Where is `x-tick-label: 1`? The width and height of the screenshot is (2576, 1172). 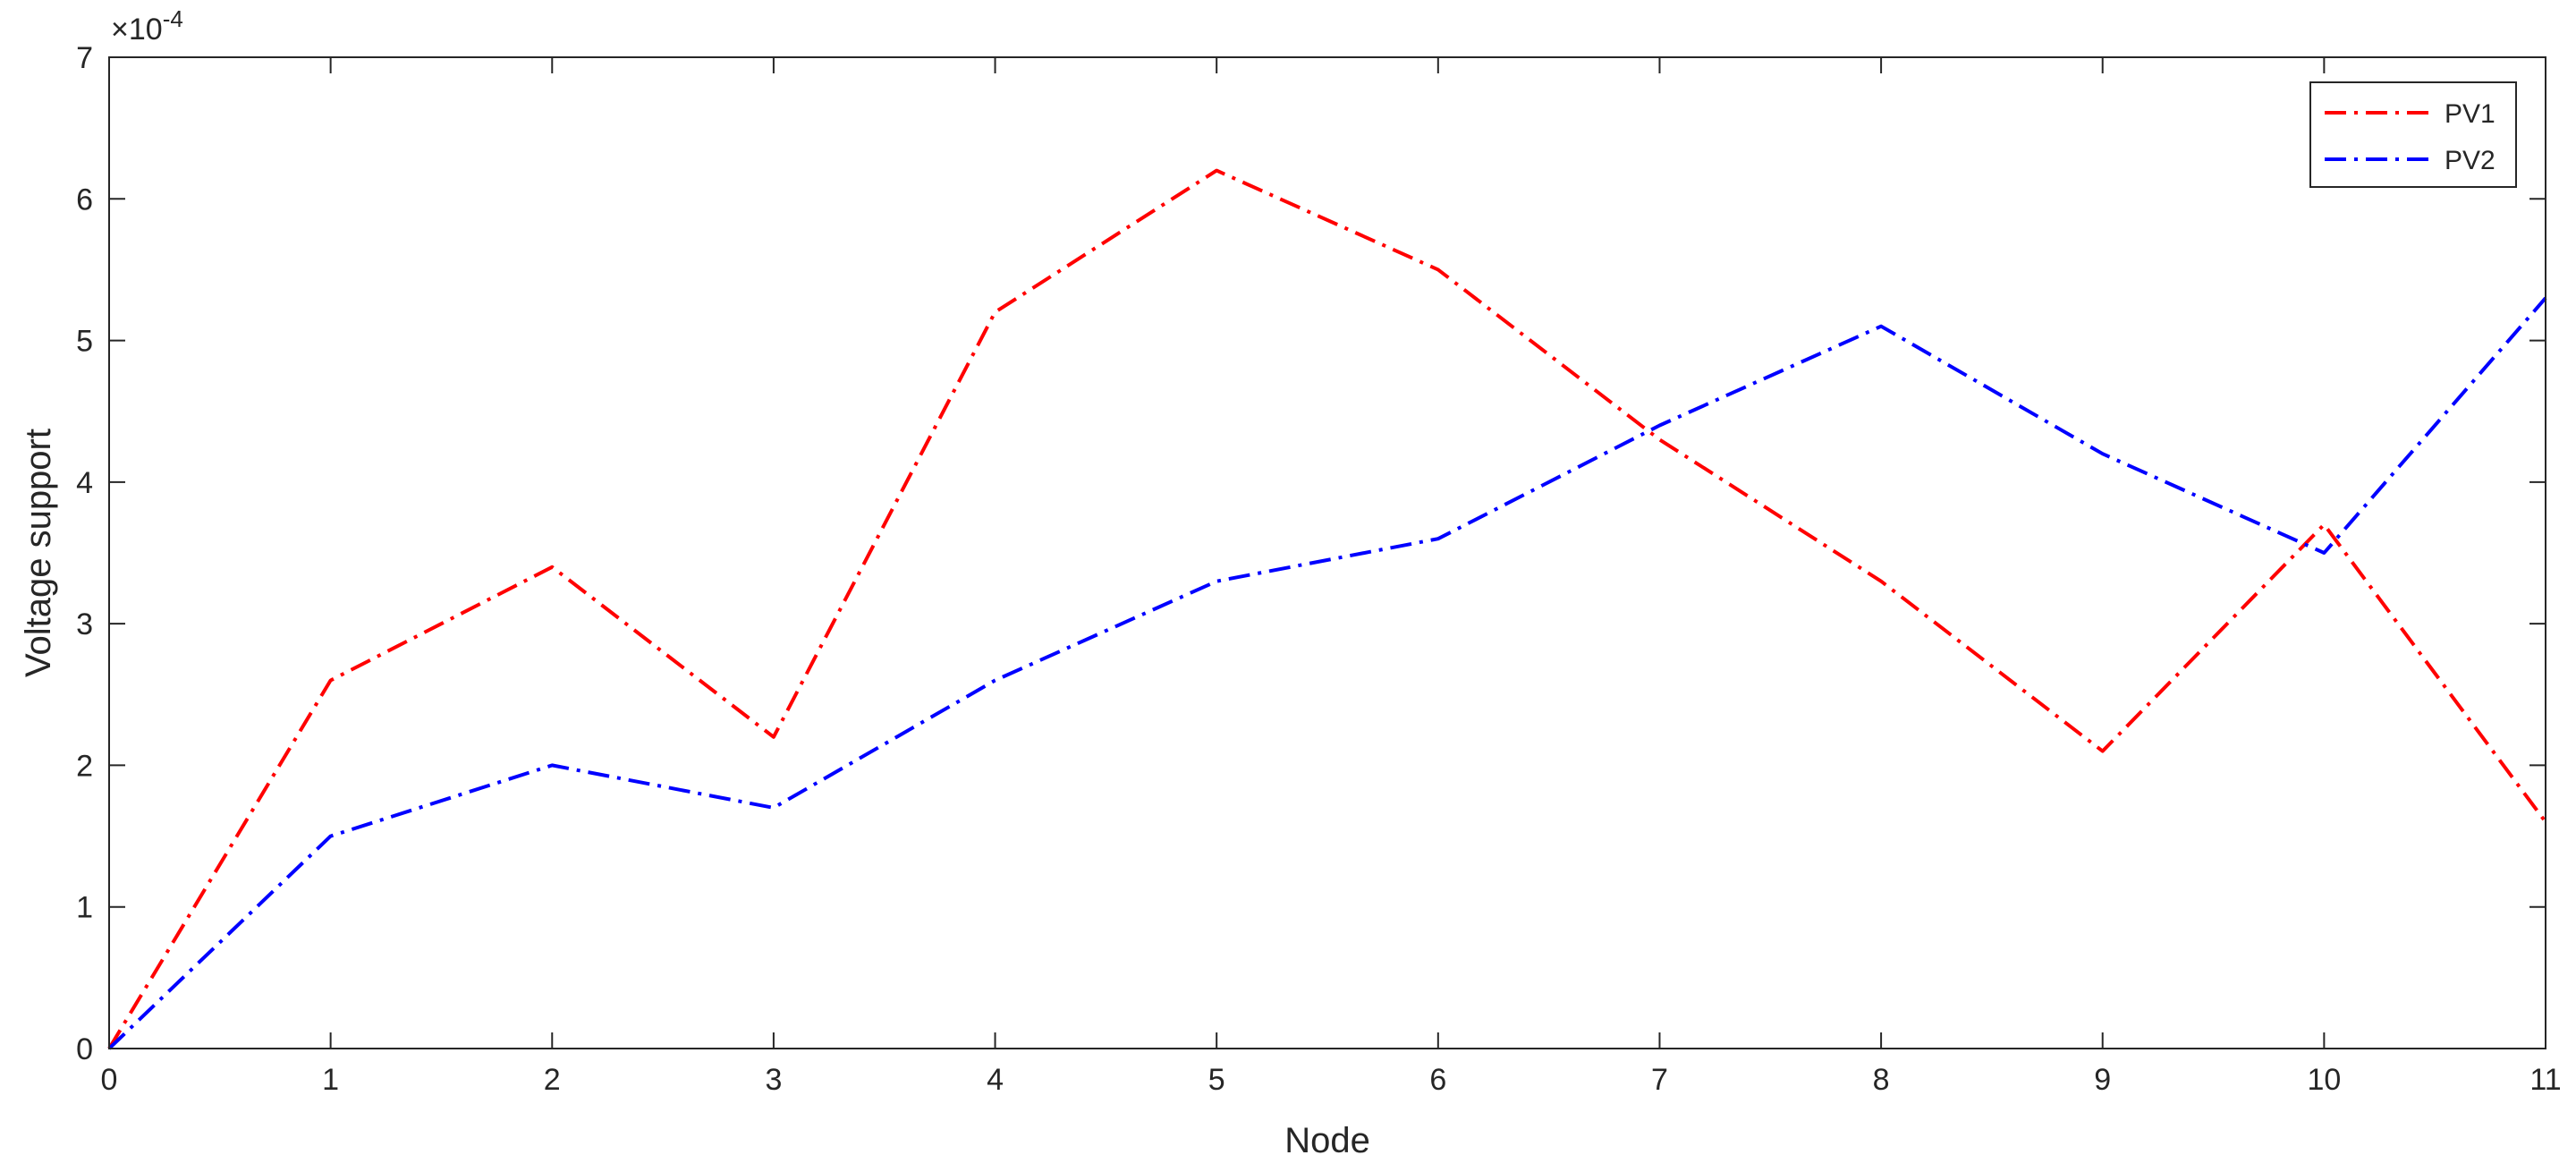 x-tick-label: 1 is located at coordinates (330, 1080).